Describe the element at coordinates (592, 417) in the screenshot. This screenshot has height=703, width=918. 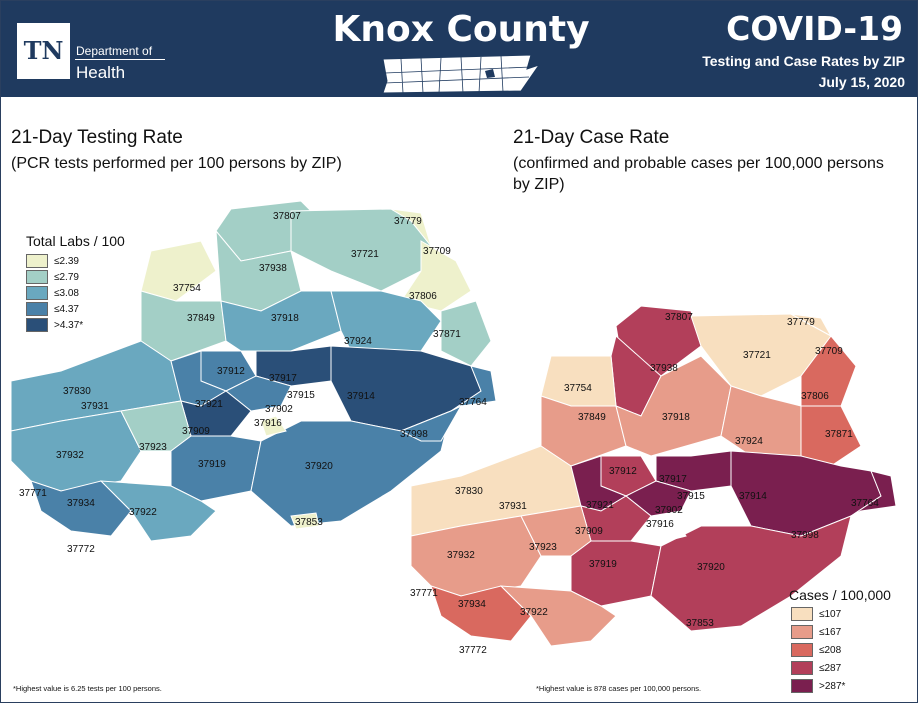
I see `case-zip-label-37849: 37849` at that location.